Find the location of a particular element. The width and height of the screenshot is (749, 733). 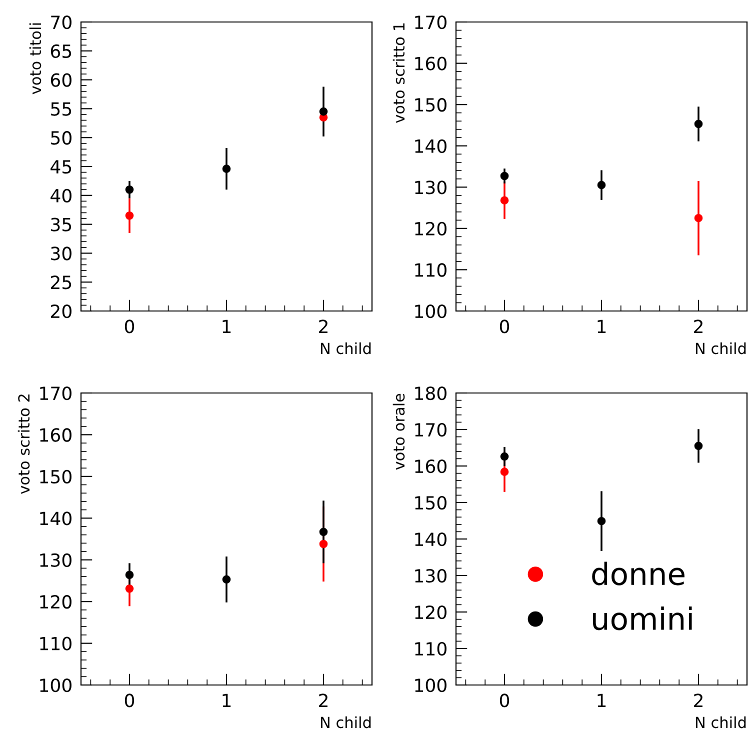

y-tick-label: 45 is located at coordinates (61, 167).